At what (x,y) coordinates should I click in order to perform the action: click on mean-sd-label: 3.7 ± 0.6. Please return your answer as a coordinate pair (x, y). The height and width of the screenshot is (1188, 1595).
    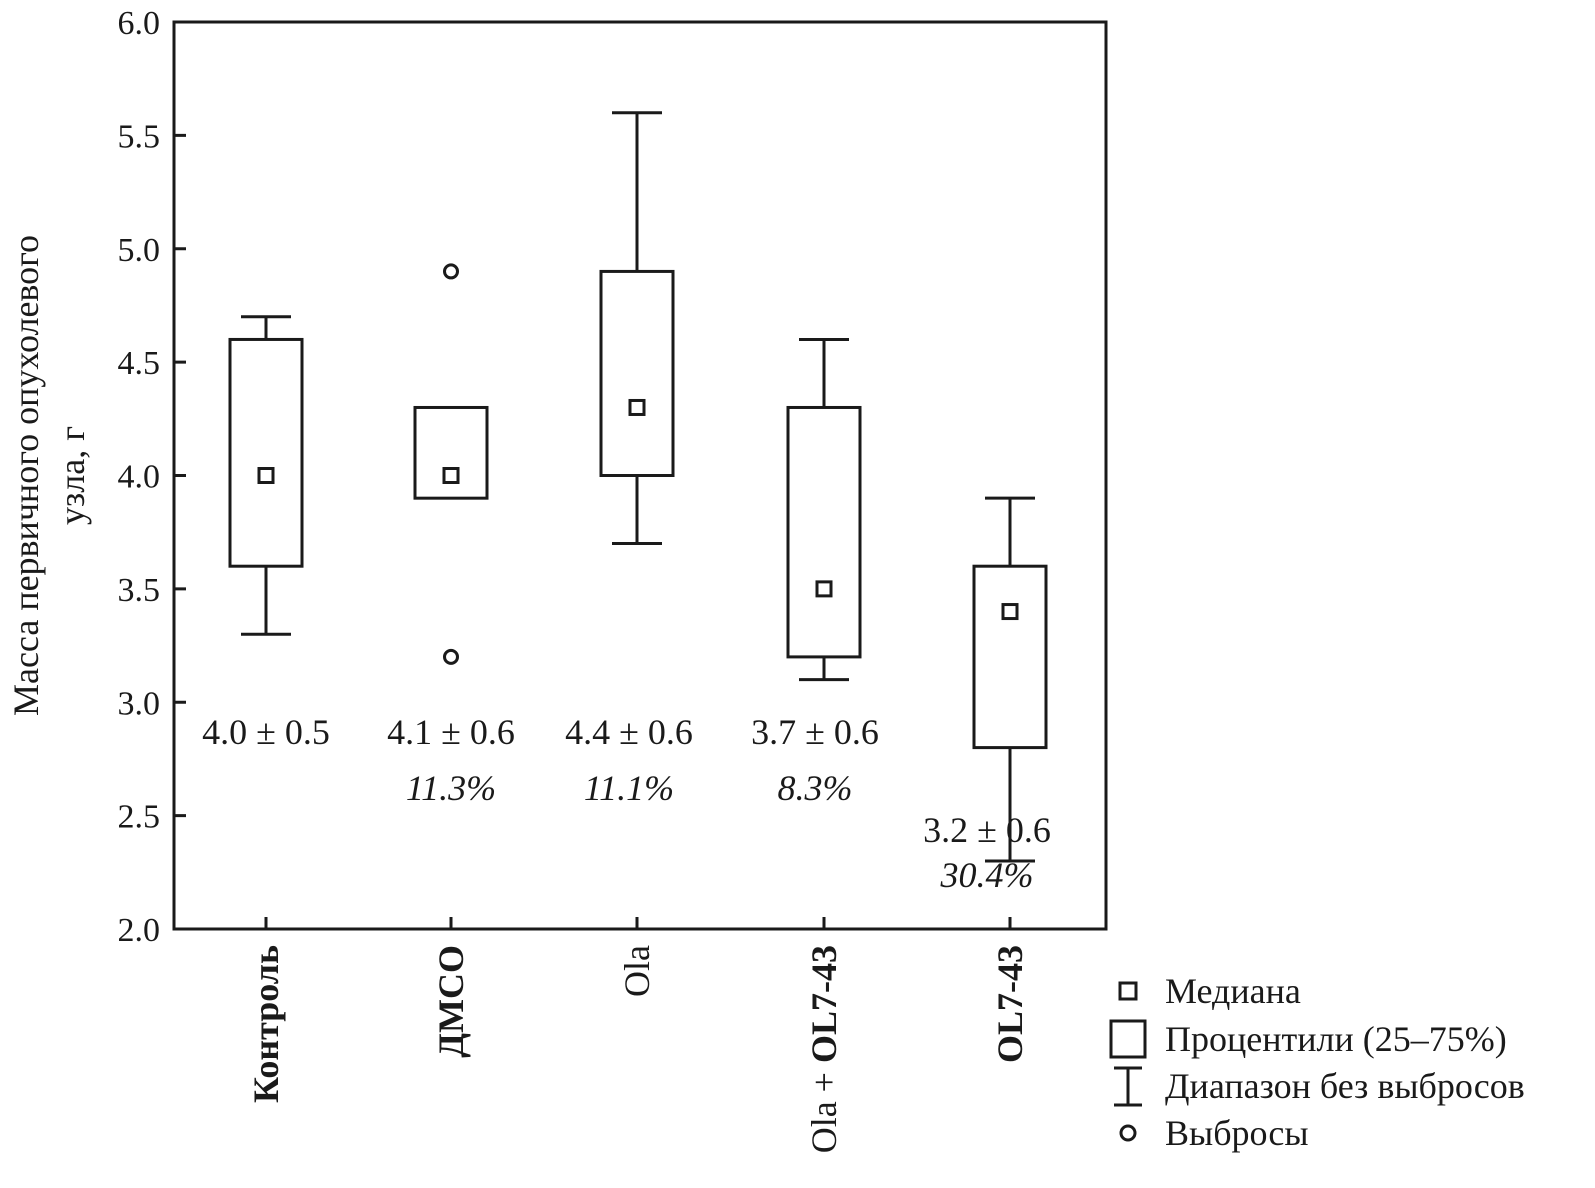
    Looking at the image, I should click on (815, 732).